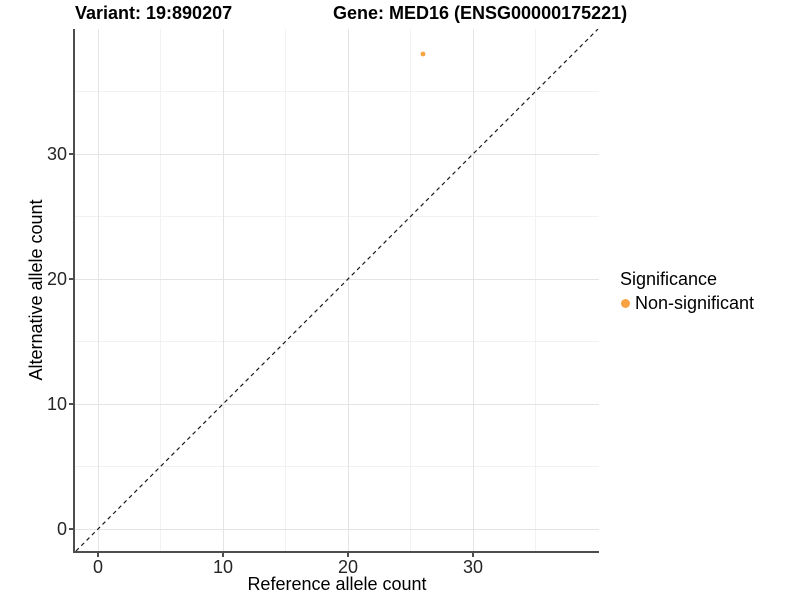 Image resolution: width=800 pixels, height=600 pixels. I want to click on y-tick-label-30: 30, so click(56, 154).